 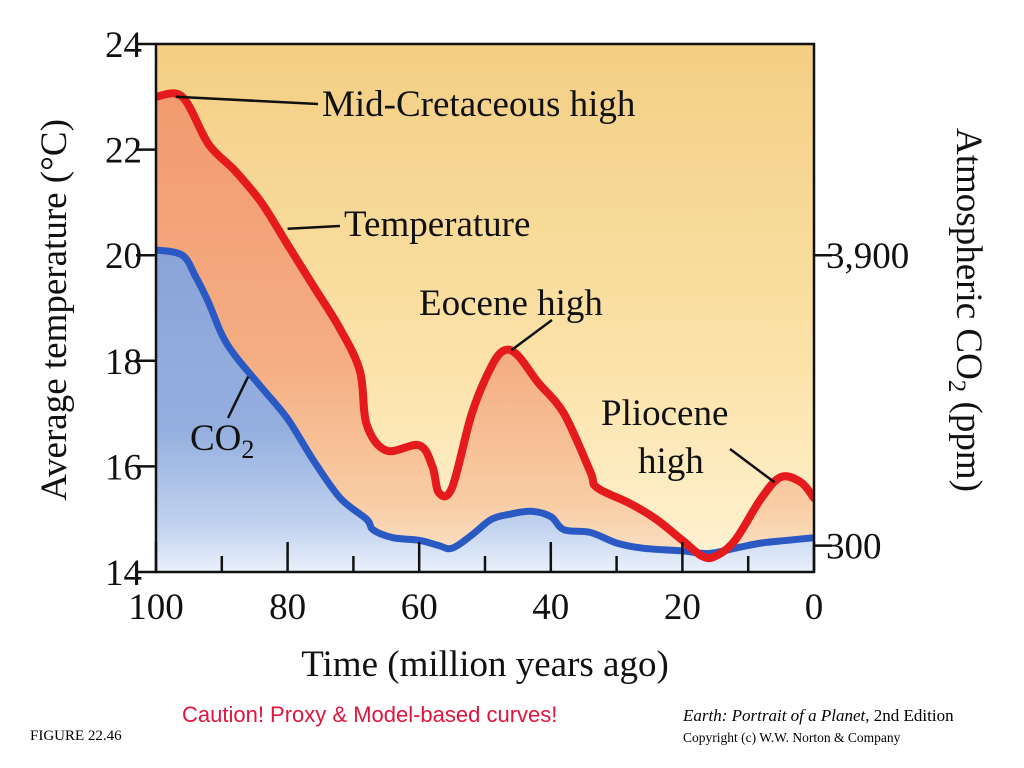 I want to click on credit-edition: , 2nd Edition, so click(x=909, y=715).